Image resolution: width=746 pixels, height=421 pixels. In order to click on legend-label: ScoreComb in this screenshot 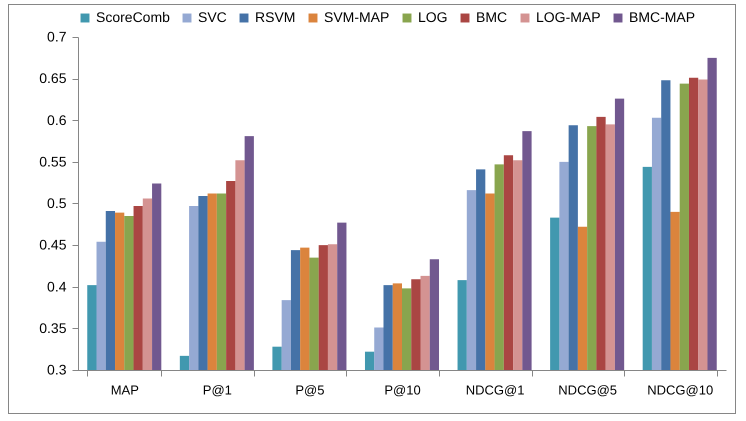, I will do `click(133, 17)`.